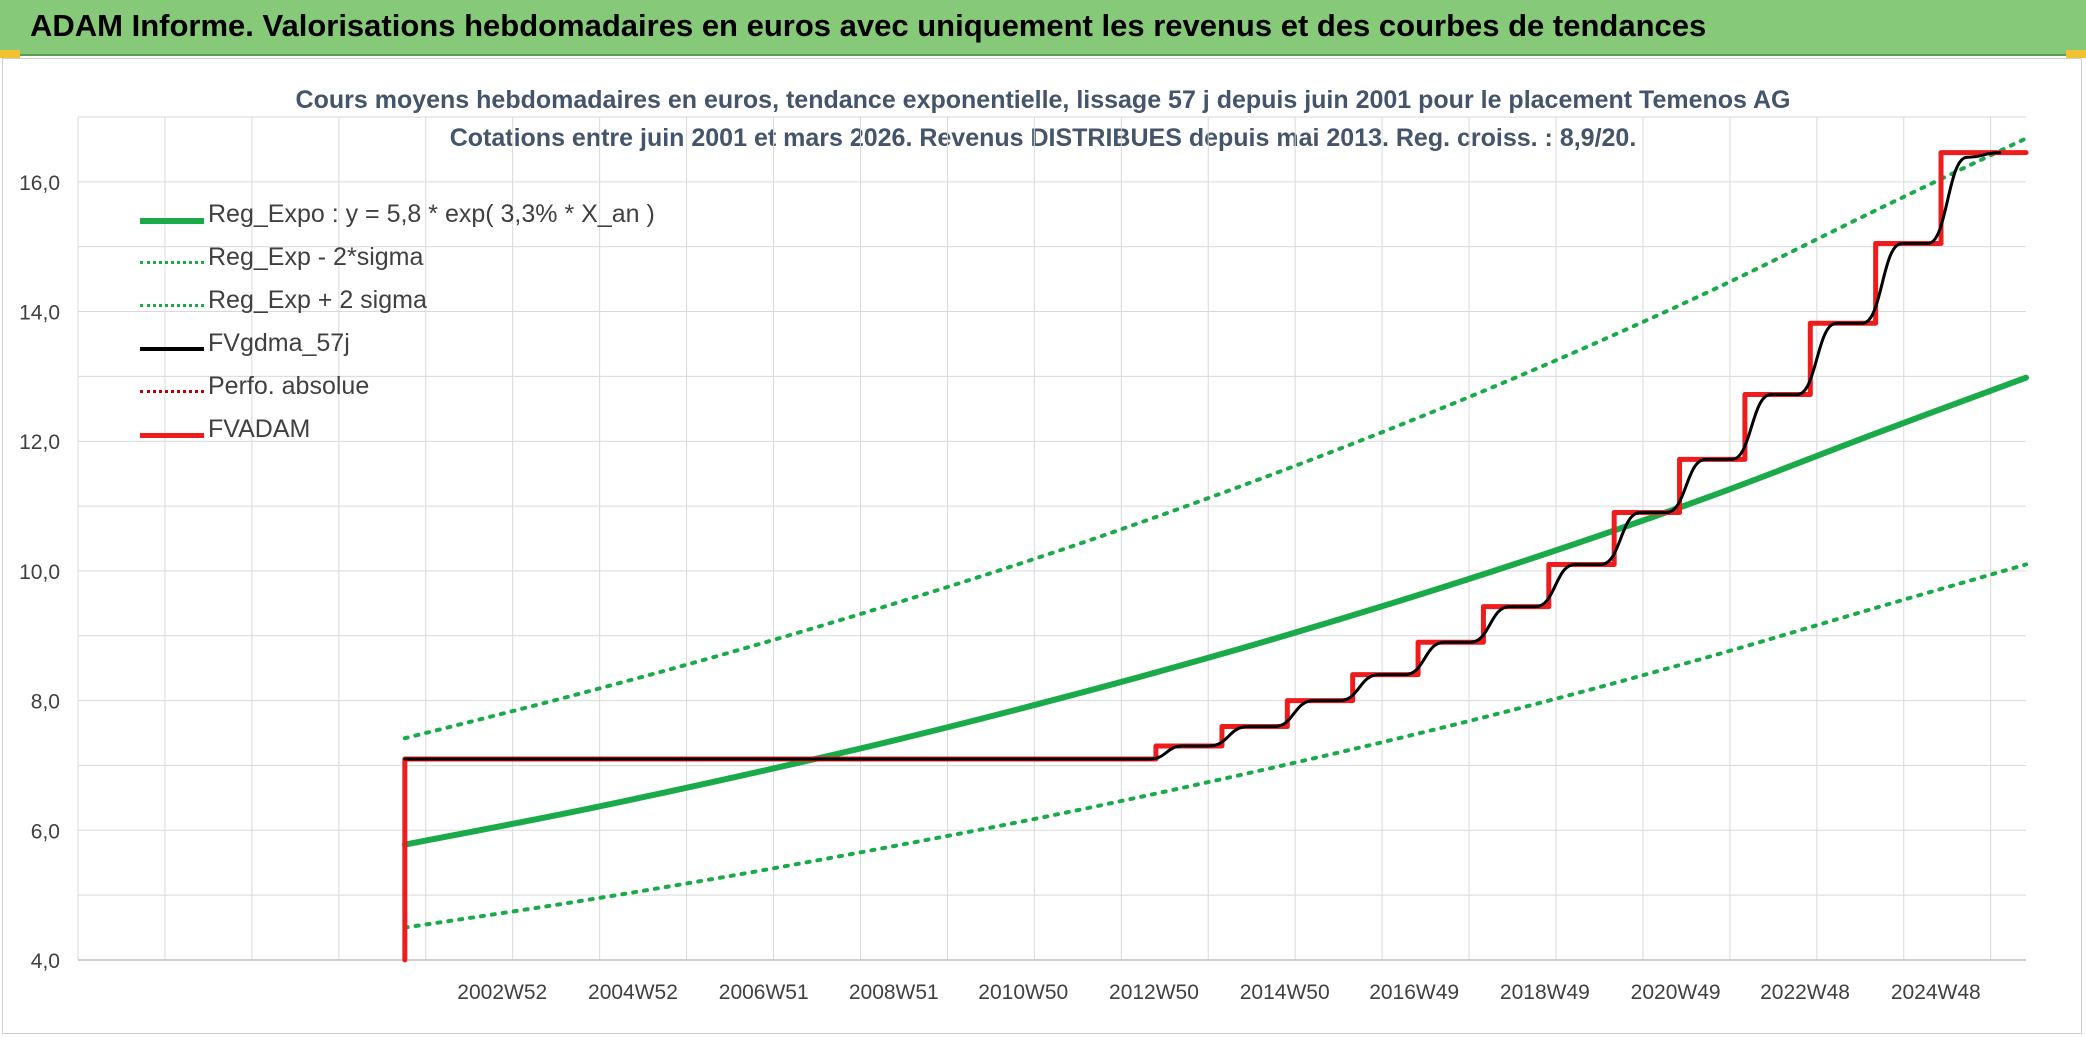 This screenshot has height=1038, width=2086. Describe the element at coordinates (279, 343) in the screenshot. I see `legend-label: FVgdma_57j` at that location.